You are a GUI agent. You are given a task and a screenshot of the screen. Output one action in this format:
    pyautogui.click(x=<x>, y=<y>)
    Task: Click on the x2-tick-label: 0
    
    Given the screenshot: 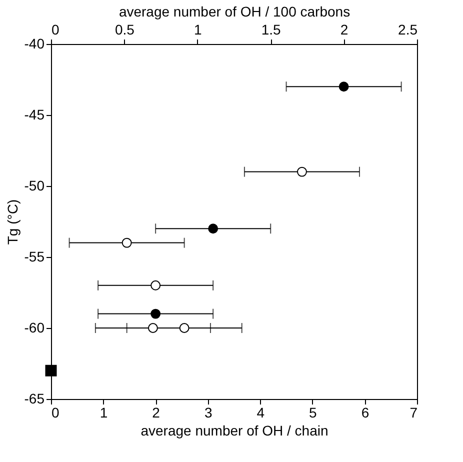 What is the action you would take?
    pyautogui.click(x=56, y=30)
    